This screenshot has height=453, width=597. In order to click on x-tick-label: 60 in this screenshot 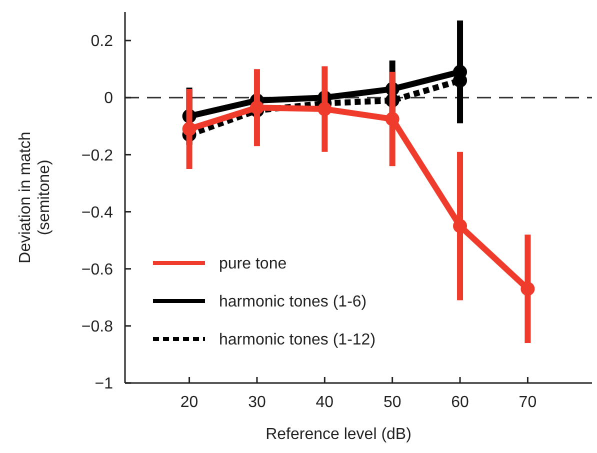, I will do `click(460, 402)`.